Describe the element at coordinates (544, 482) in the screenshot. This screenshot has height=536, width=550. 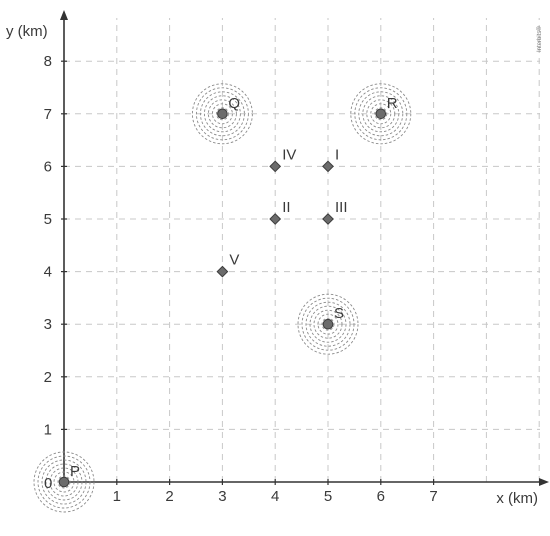
I see `x-axis-arrow` at that location.